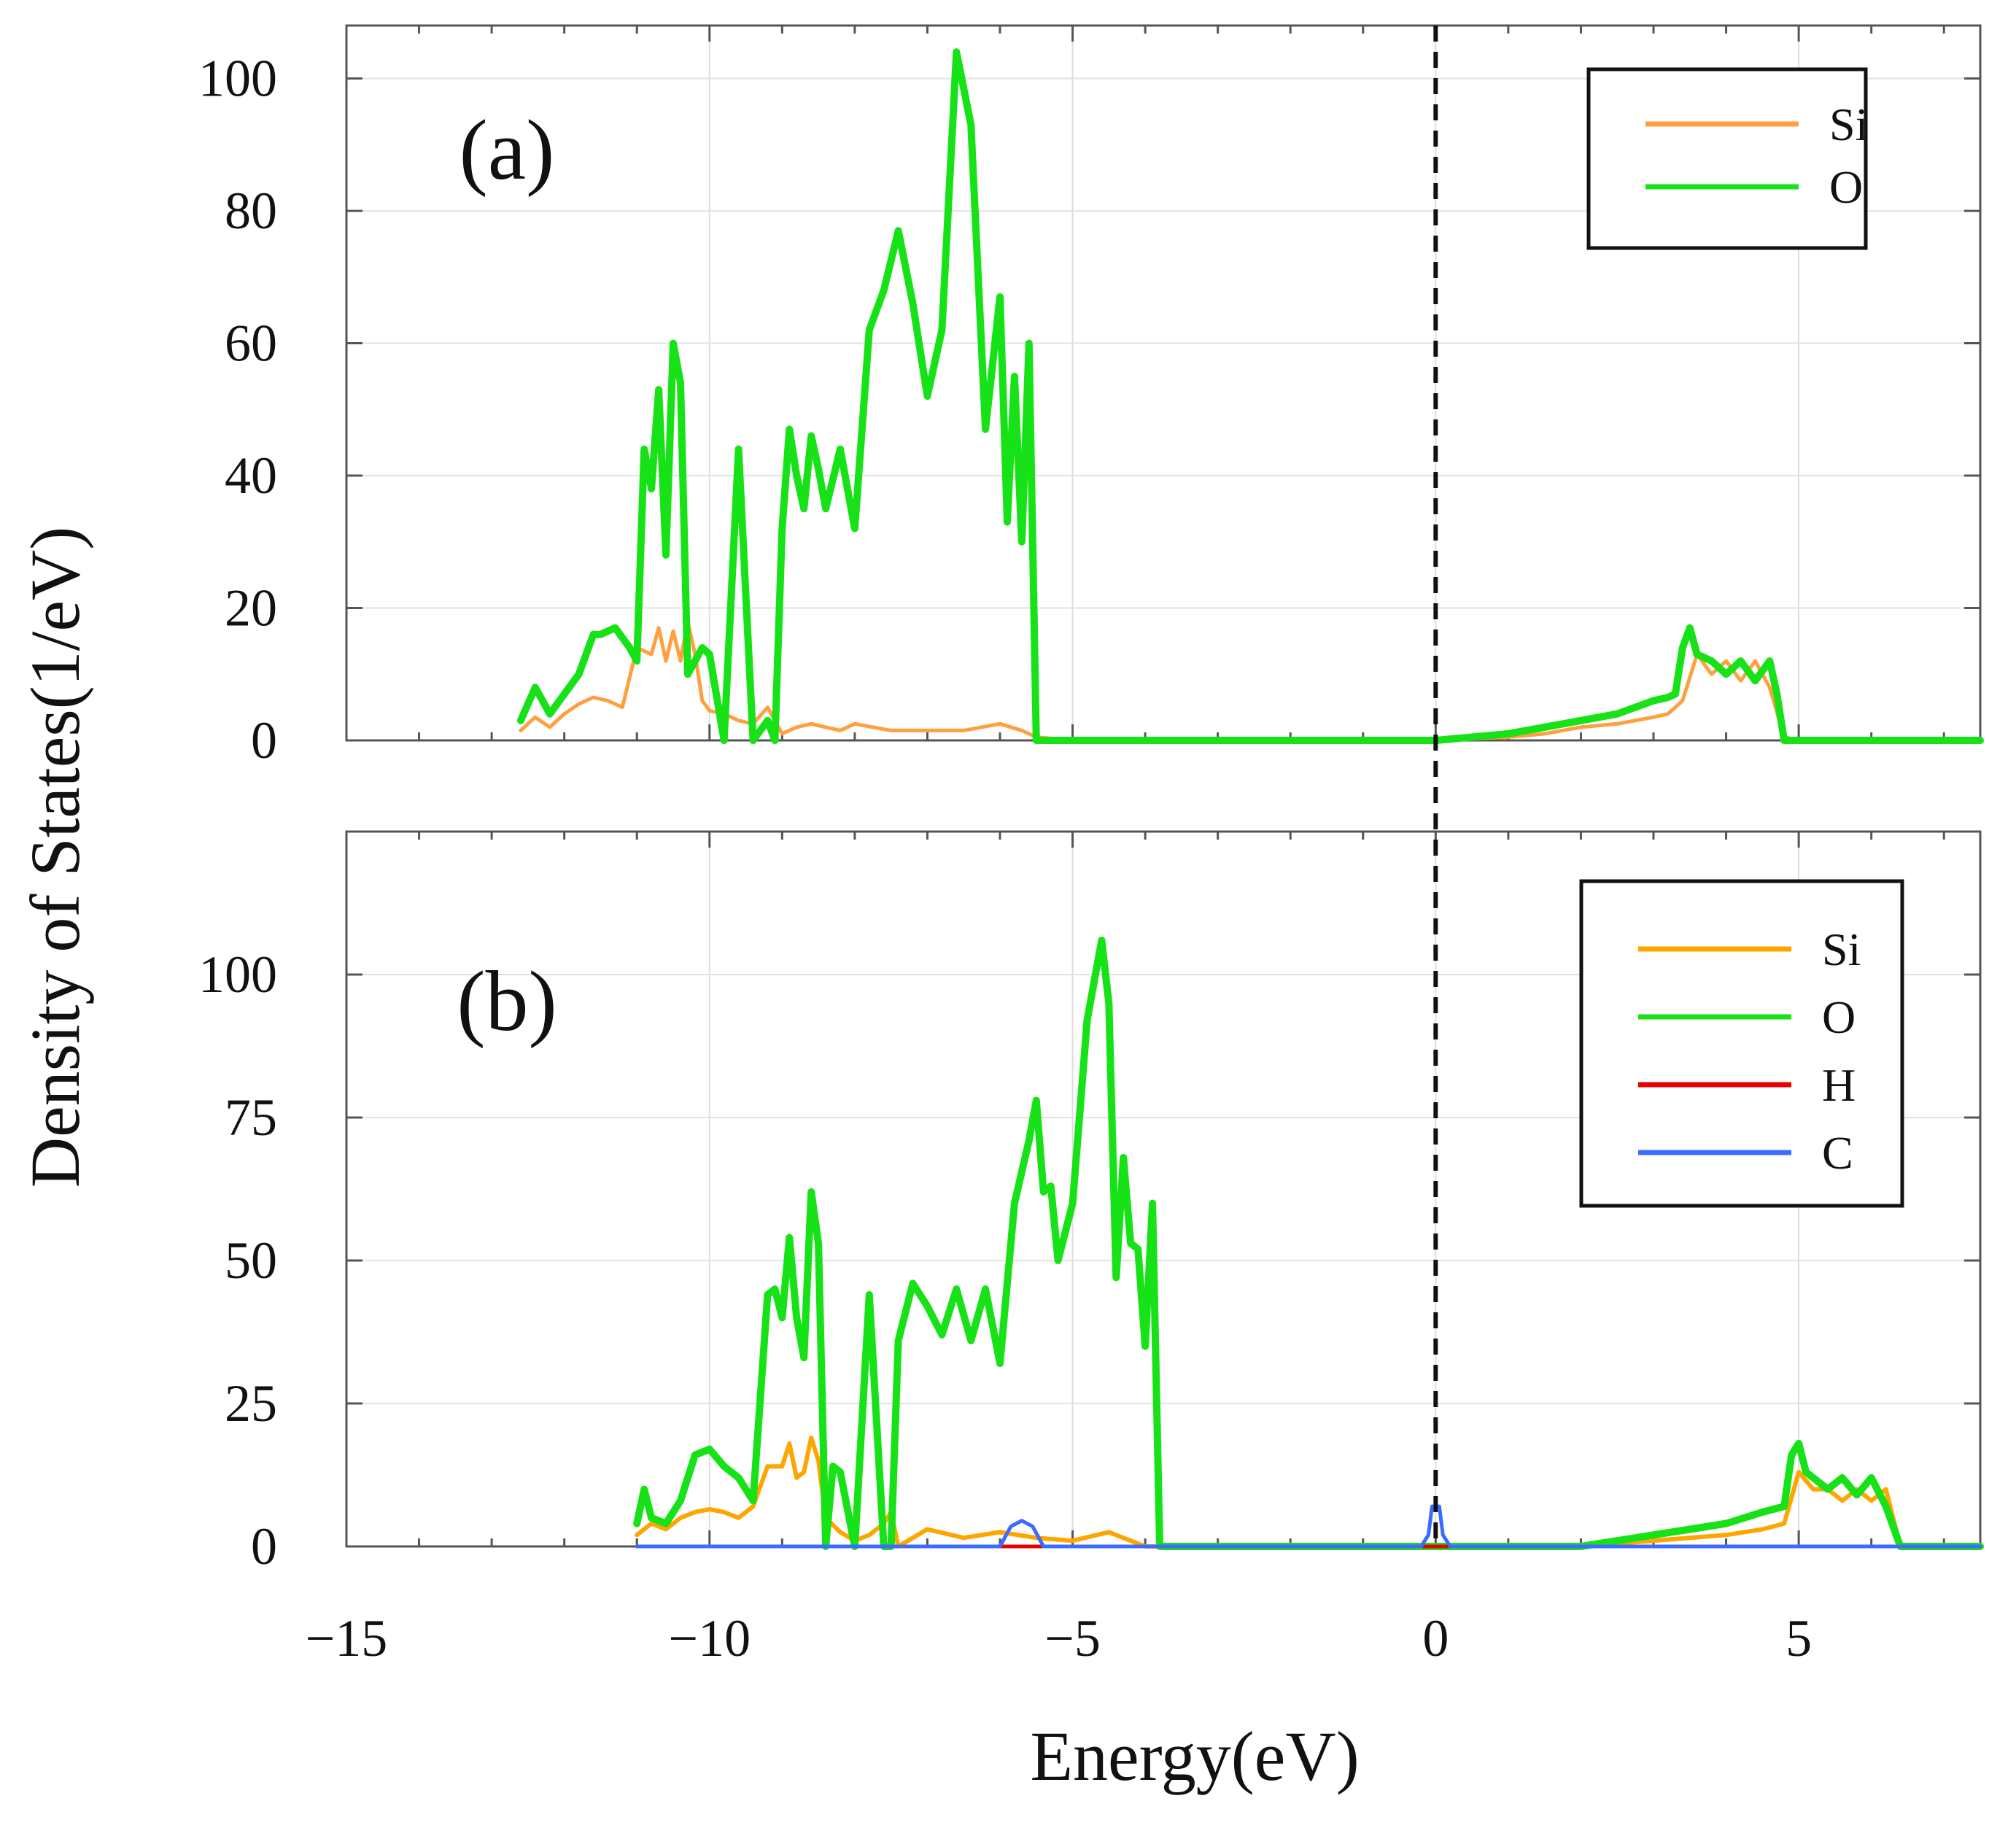  I want to click on panel-label: (a), so click(507, 150).